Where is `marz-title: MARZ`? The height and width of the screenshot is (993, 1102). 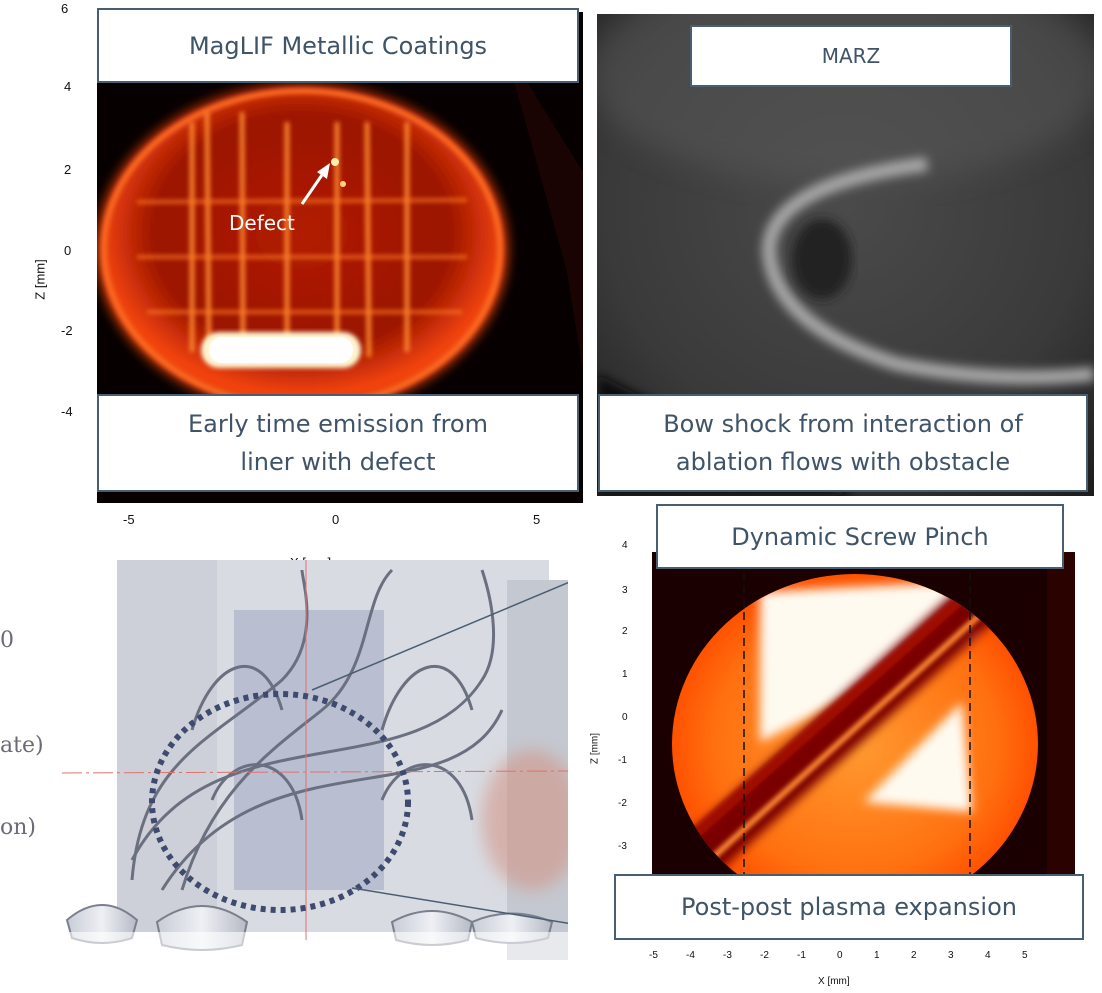
marz-title: MARZ is located at coordinates (851, 56).